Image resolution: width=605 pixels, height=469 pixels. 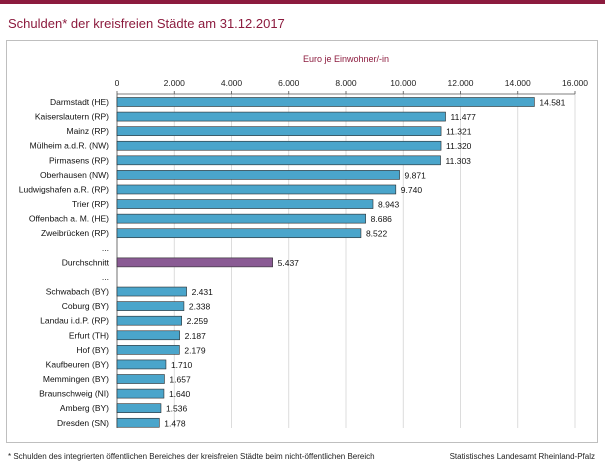 What do you see at coordinates (459, 146) in the screenshot?
I see `value-label: 11.320` at bounding box center [459, 146].